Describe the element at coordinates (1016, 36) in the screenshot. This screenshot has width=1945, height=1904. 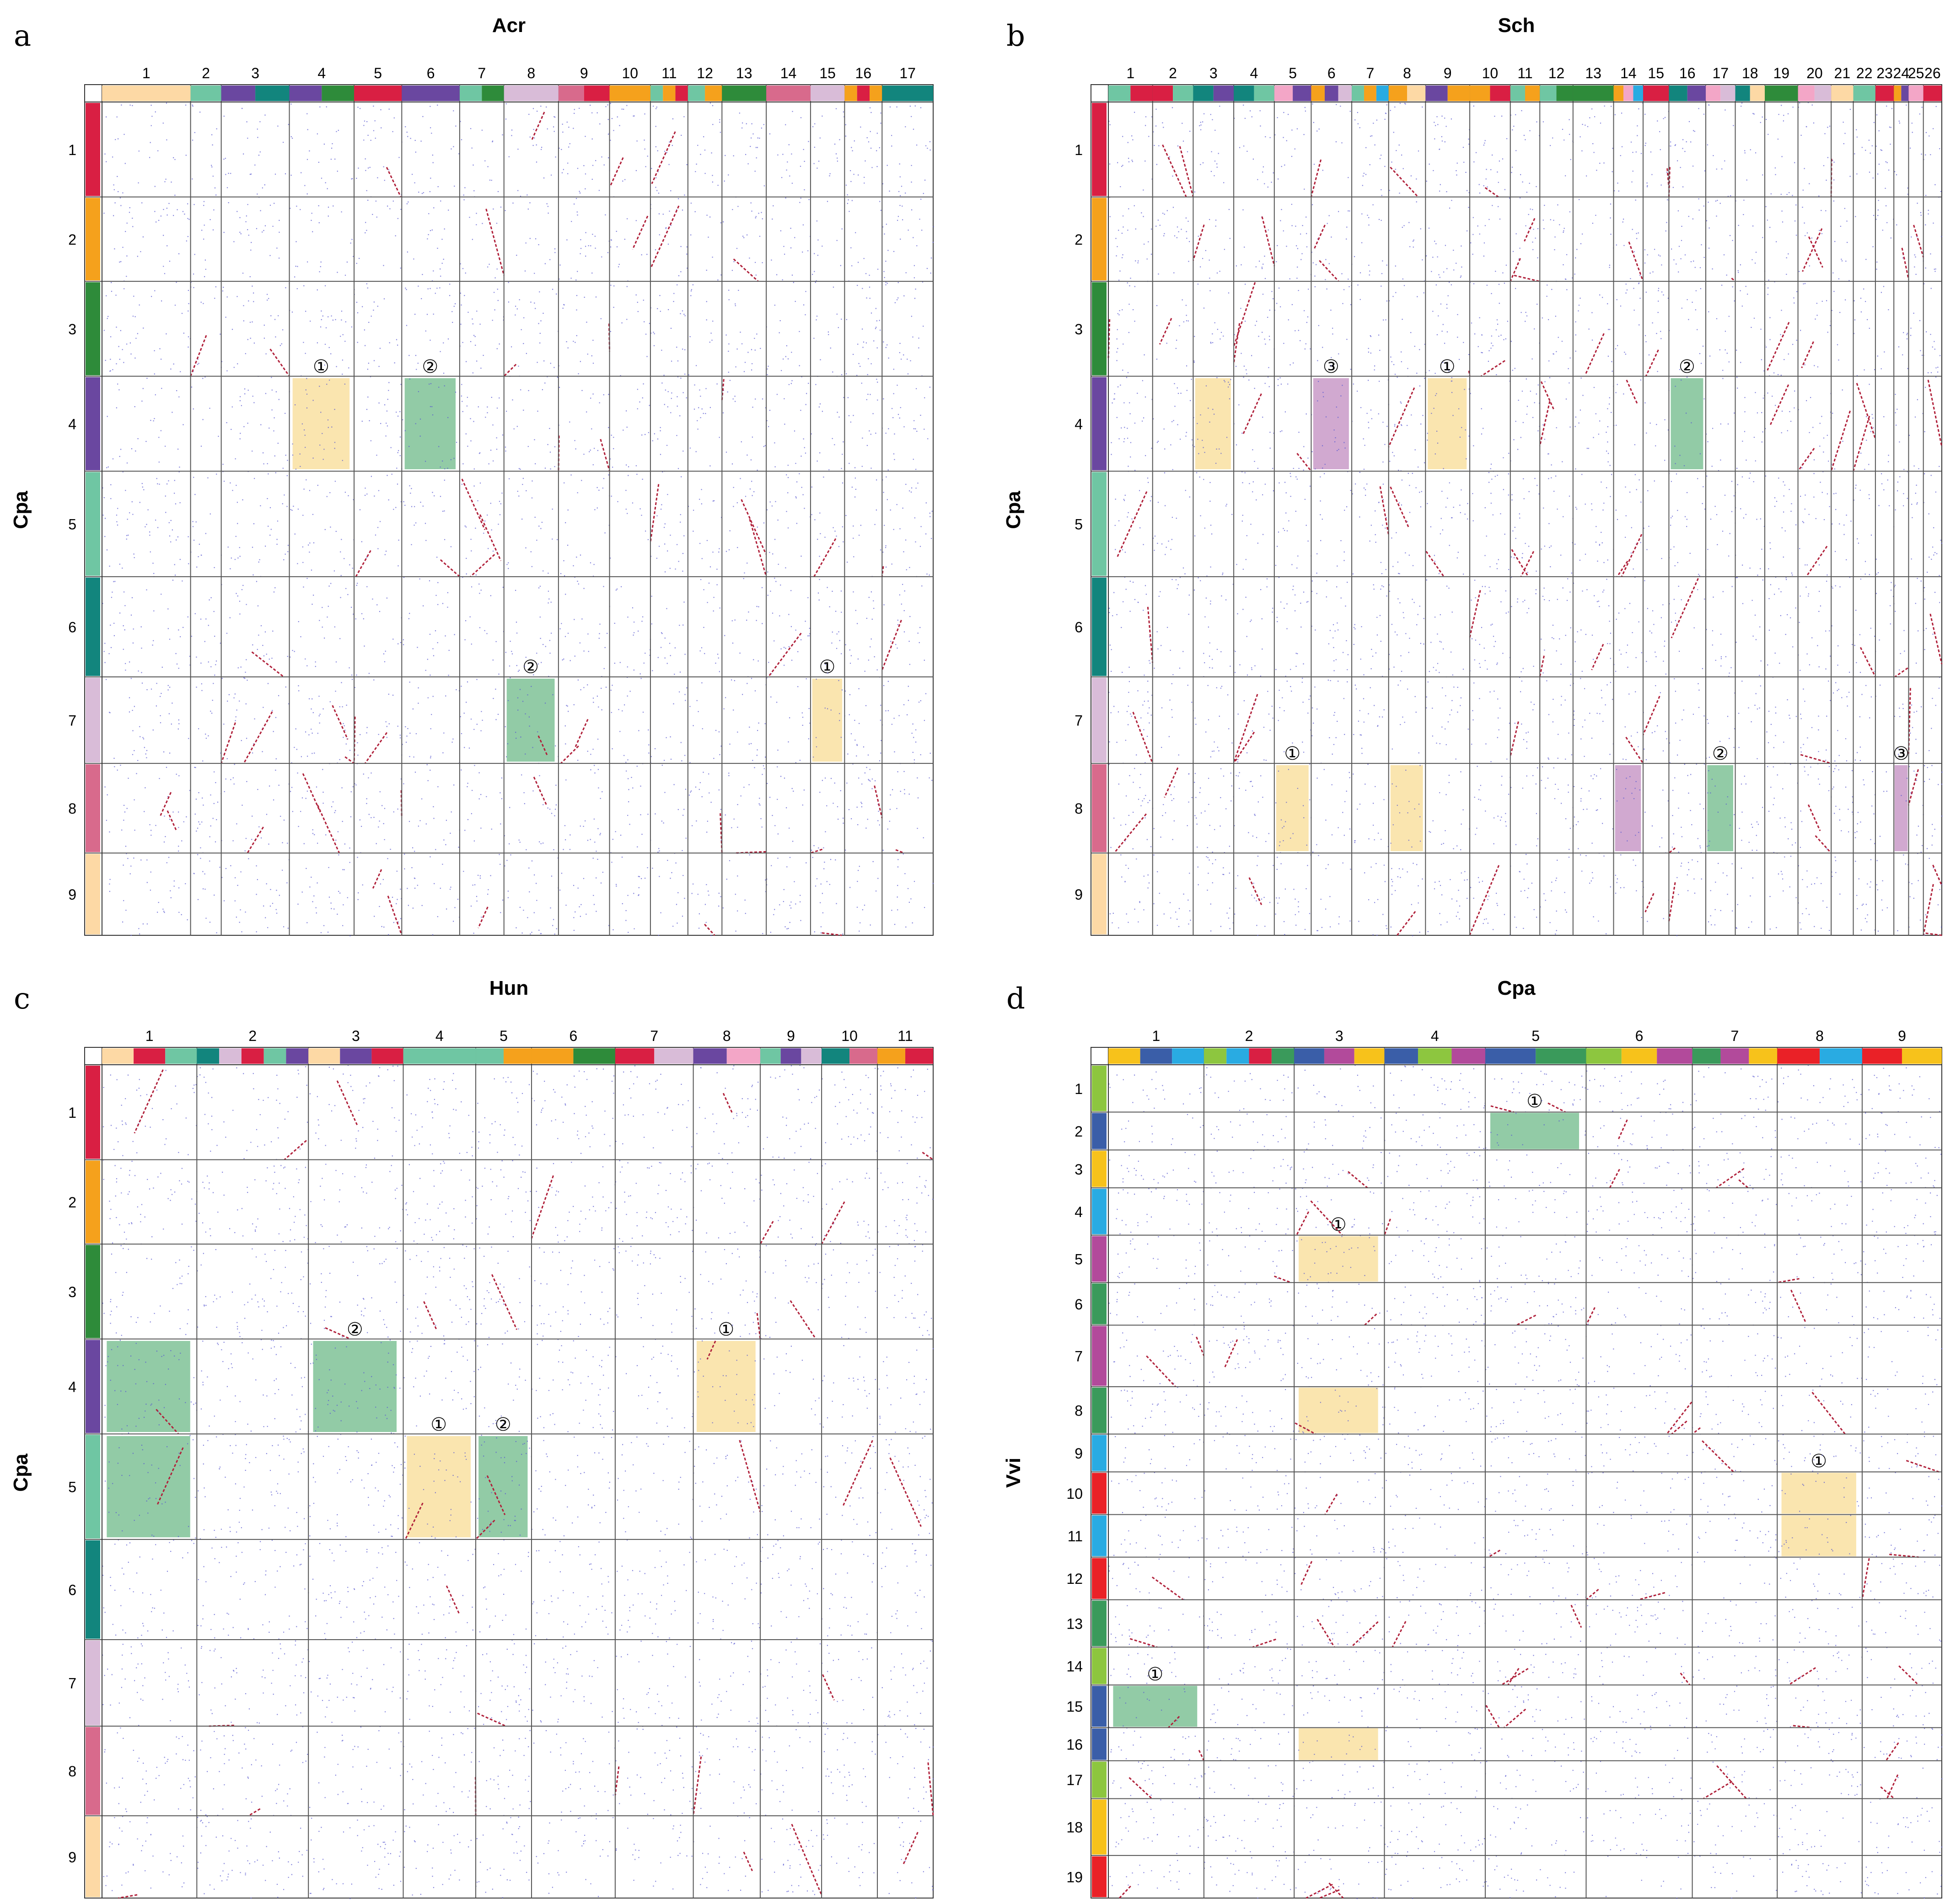
I see `panel-letter: b` at that location.